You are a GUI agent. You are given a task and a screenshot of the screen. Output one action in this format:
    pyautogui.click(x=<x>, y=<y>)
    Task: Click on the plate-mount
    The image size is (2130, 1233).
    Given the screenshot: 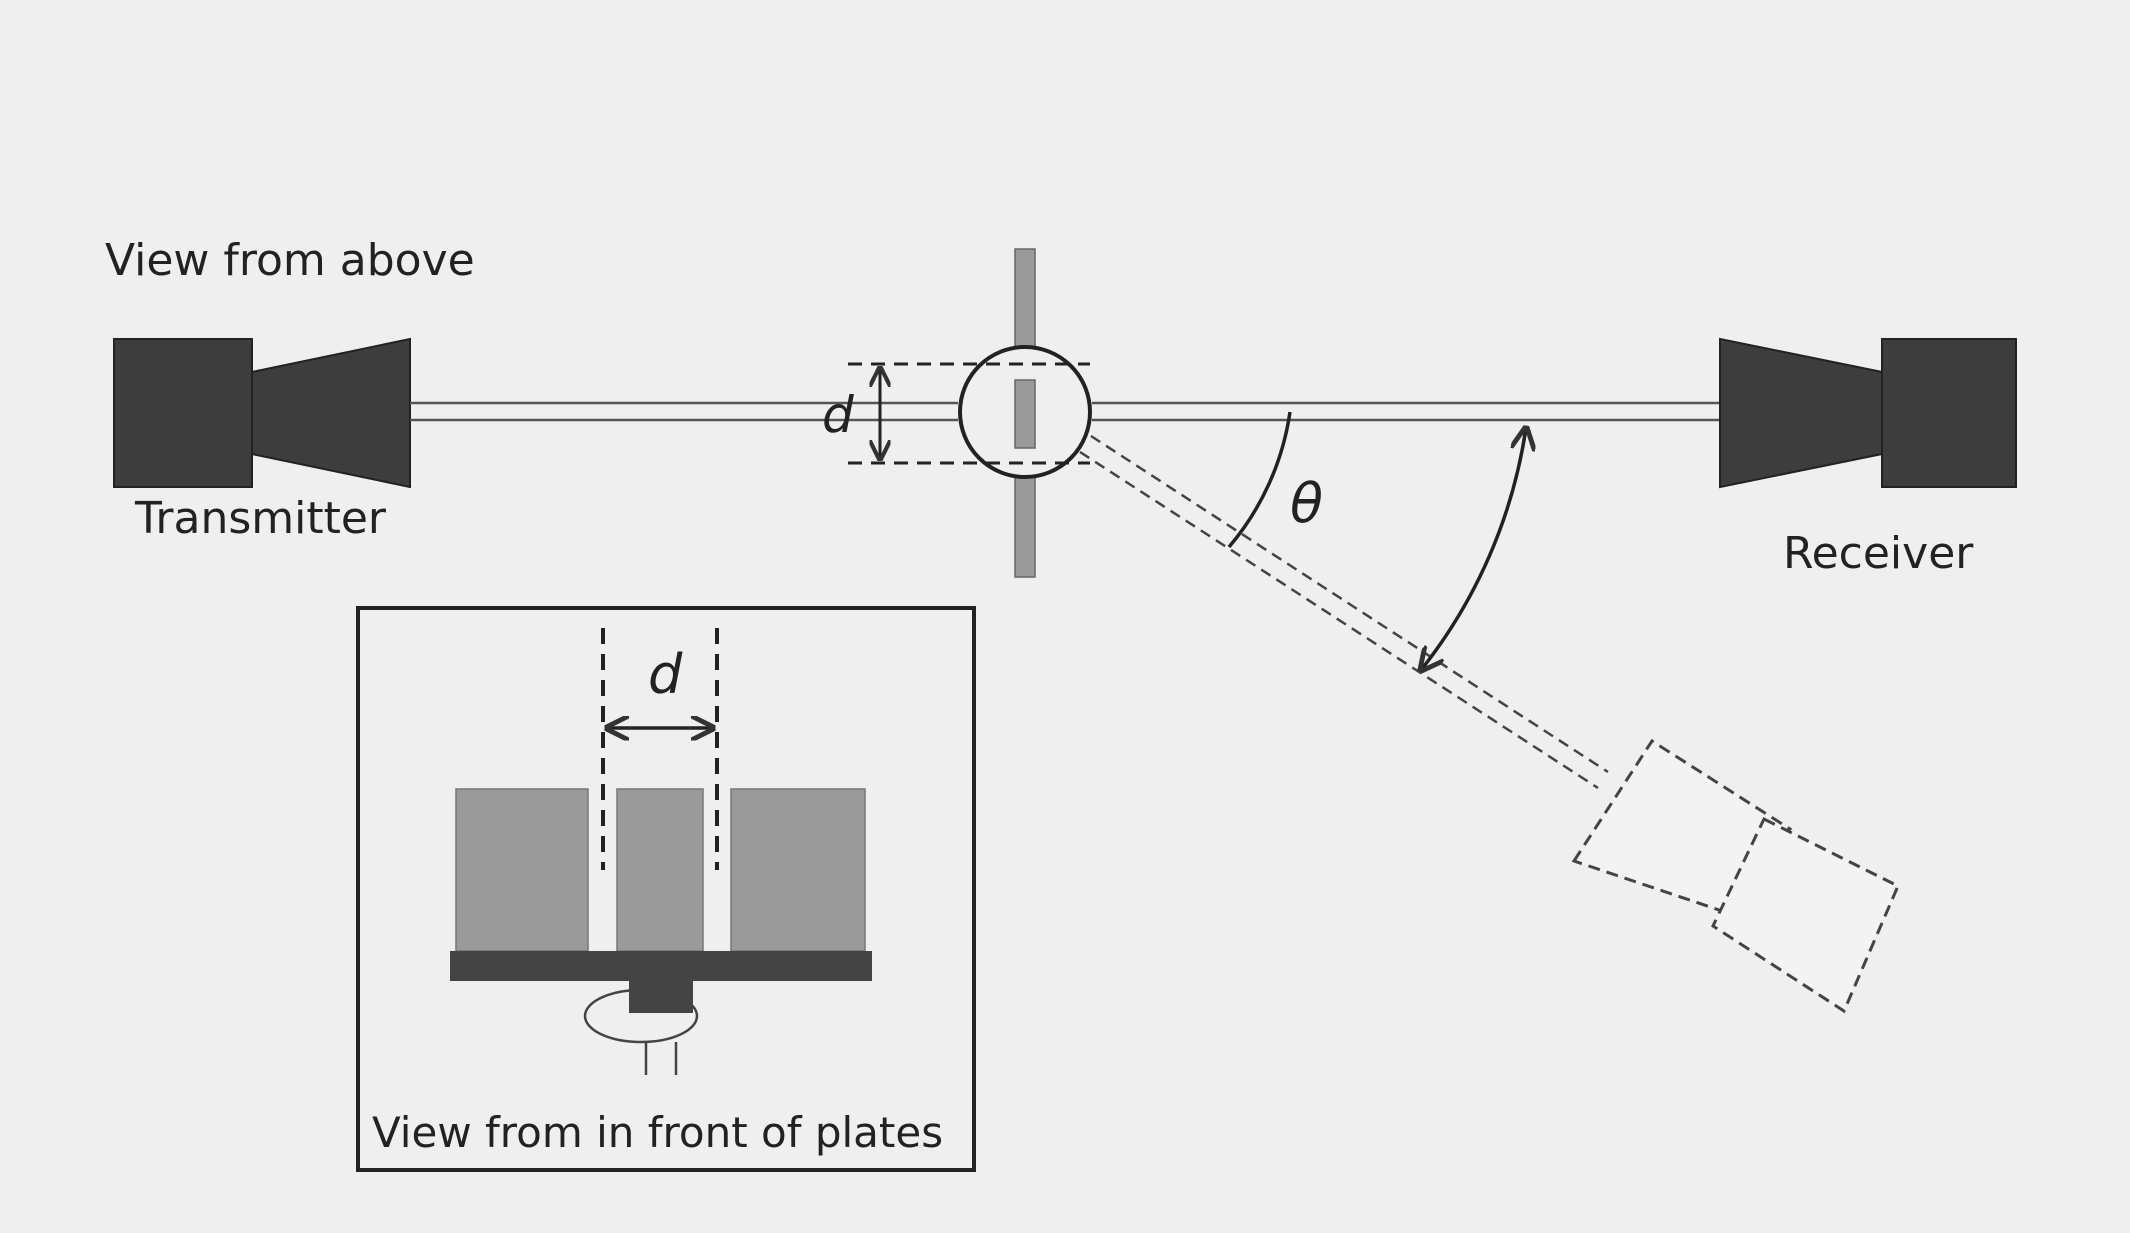 What is the action you would take?
    pyautogui.click(x=1025, y=413)
    